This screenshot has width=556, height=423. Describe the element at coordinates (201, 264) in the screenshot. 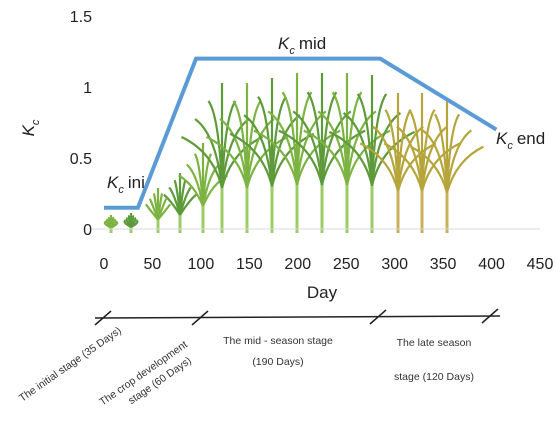

I see `x-tick-label: 100` at that location.